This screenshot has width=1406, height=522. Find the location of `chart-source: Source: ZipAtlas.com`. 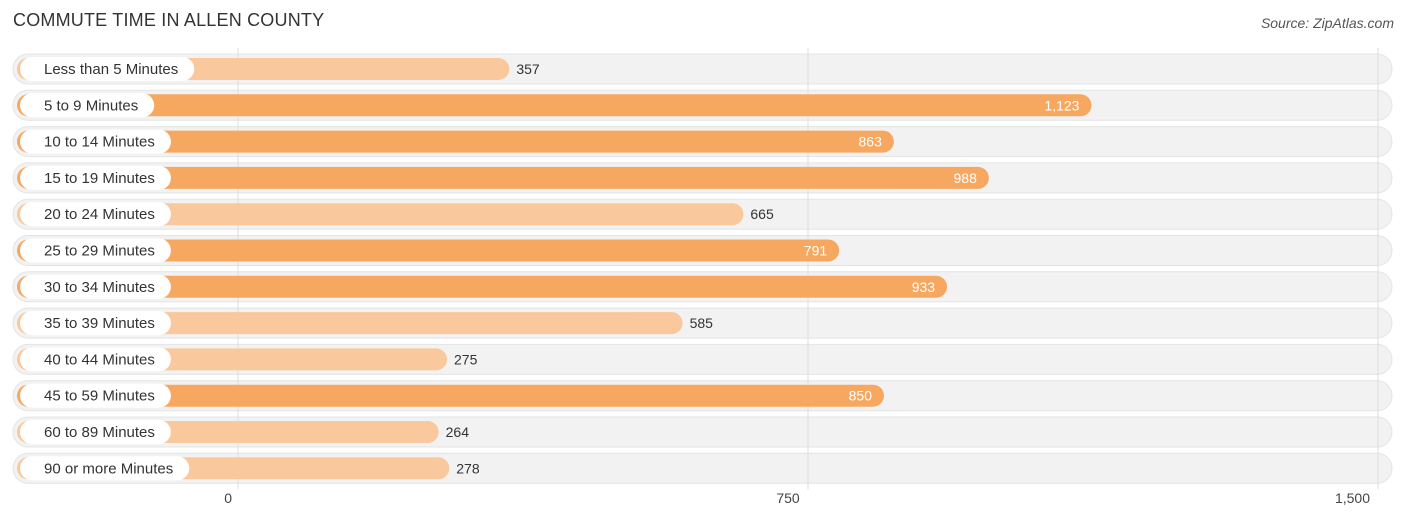

chart-source: Source: ZipAtlas.com is located at coordinates (1327, 23).